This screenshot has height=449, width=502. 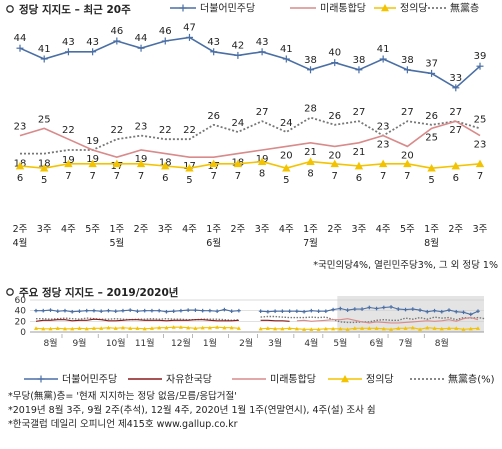 What do you see at coordinates (92, 141) in the screenshot?
I see `chart1-data-label: 19` at bounding box center [92, 141].